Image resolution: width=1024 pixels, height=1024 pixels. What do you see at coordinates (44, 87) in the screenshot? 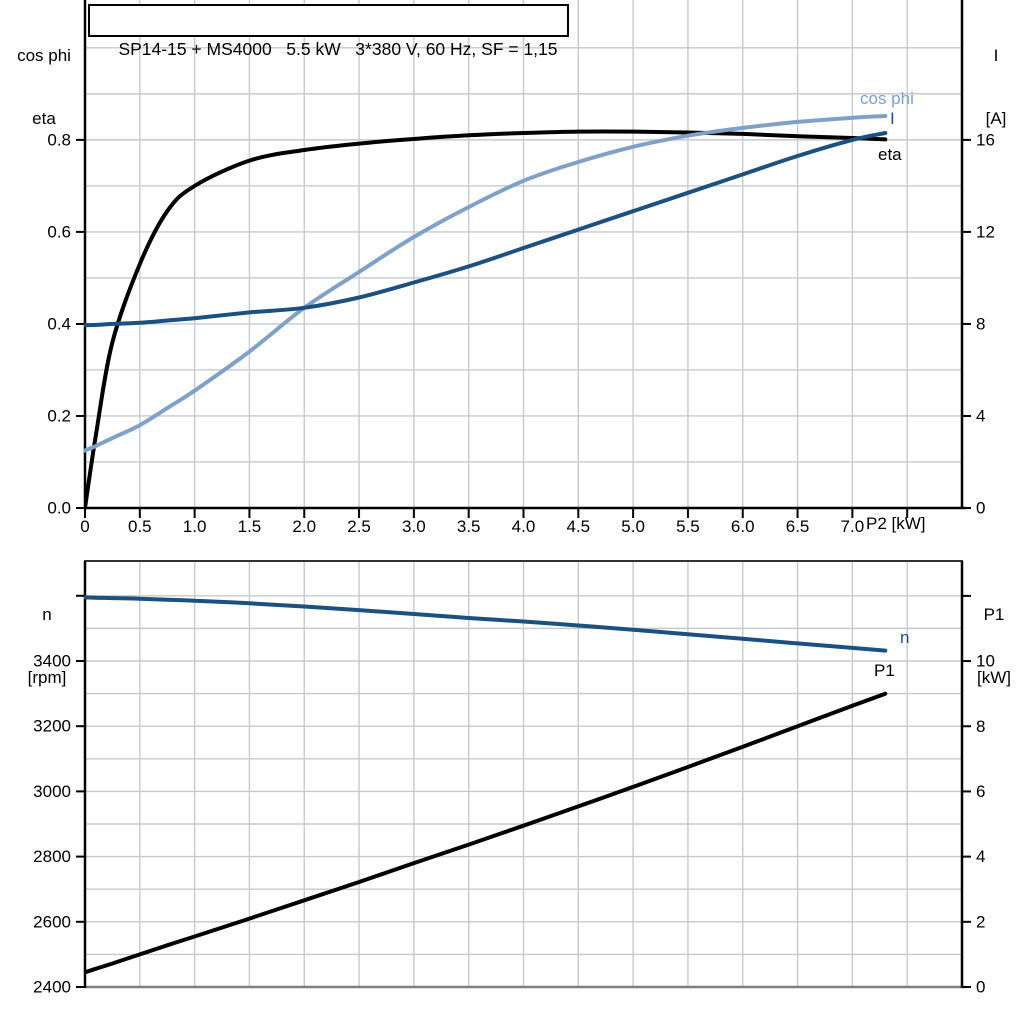
I see `top-left-axis-label: cos phi eta` at bounding box center [44, 87].